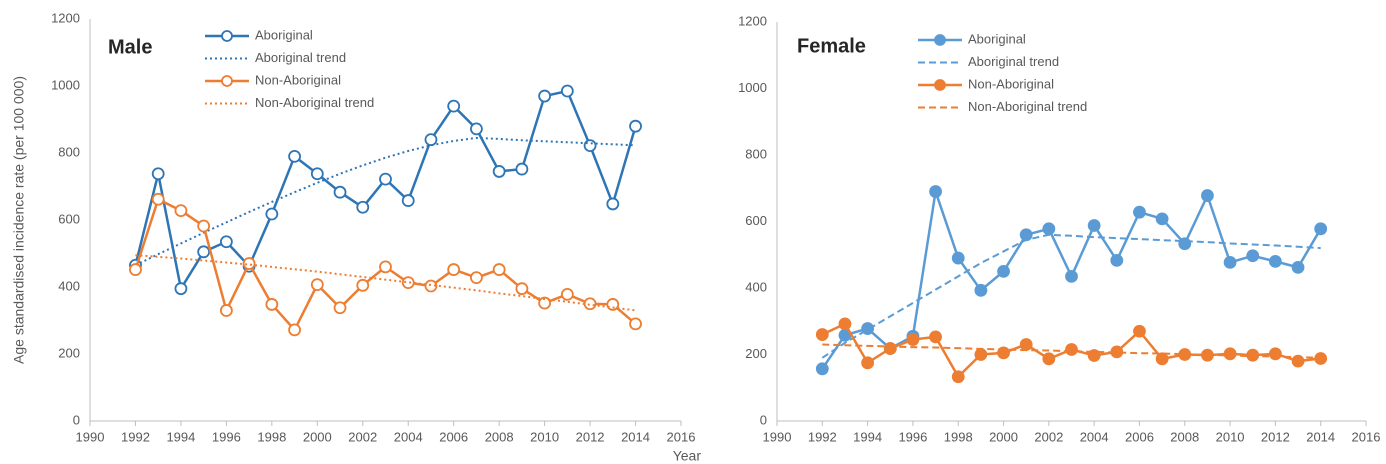 Image resolution: width=1386 pixels, height=464 pixels. Describe the element at coordinates (681, 436) in the screenshot. I see `x-tick-label: 2016` at that location.